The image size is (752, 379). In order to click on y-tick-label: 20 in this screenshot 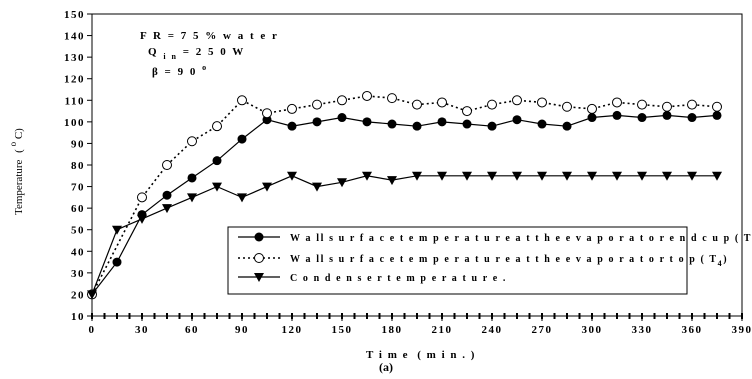, I will do `click(78, 295)`.